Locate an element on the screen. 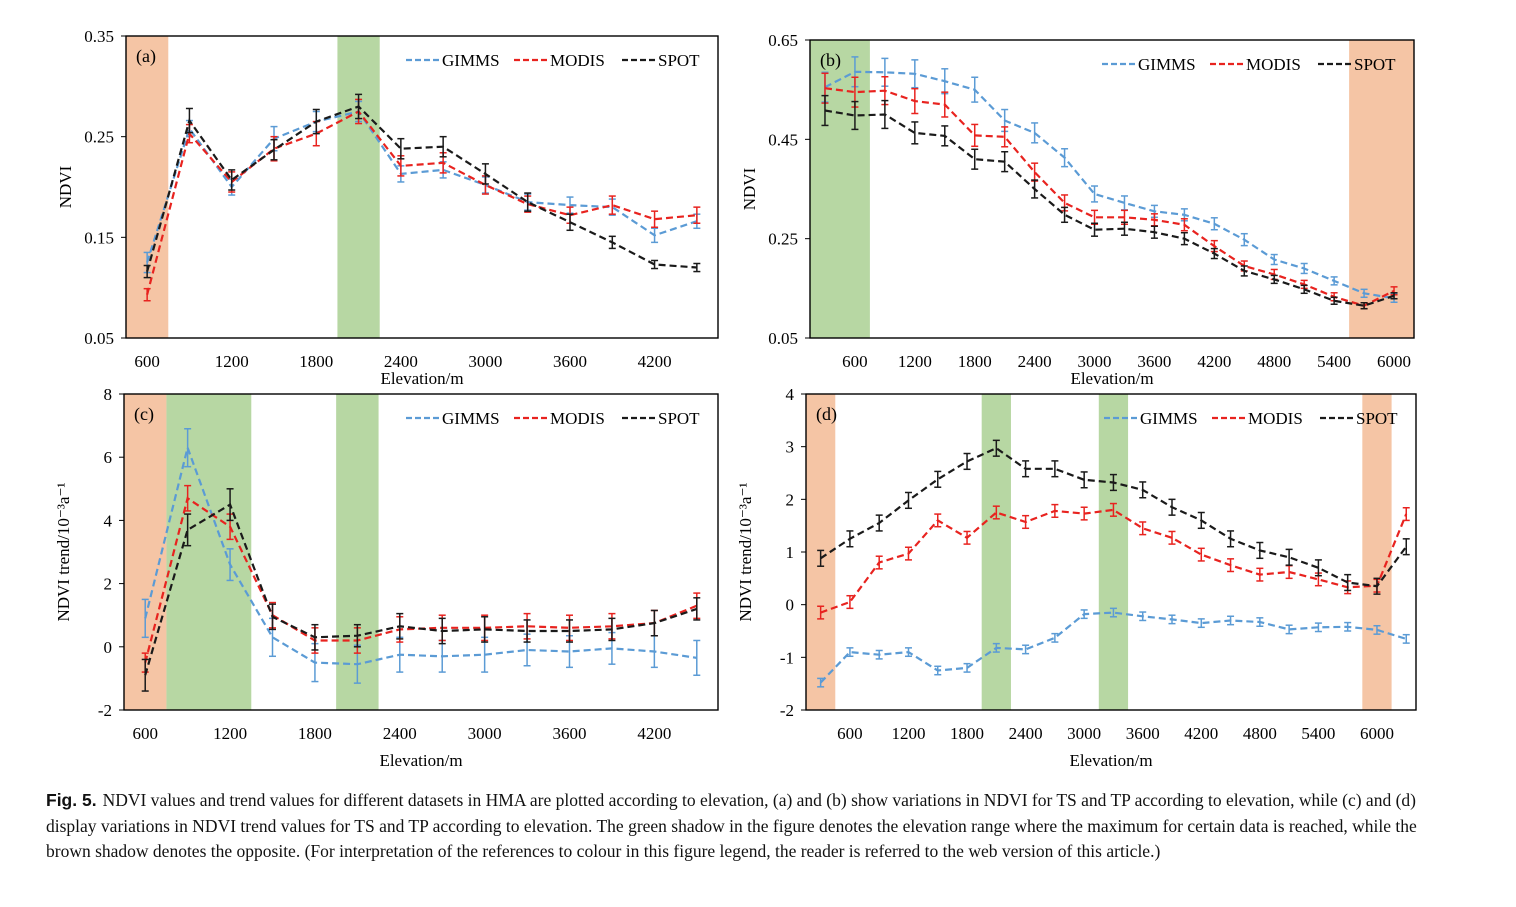 The height and width of the screenshot is (907, 1516). y-tick-label: 0 is located at coordinates (108, 647).